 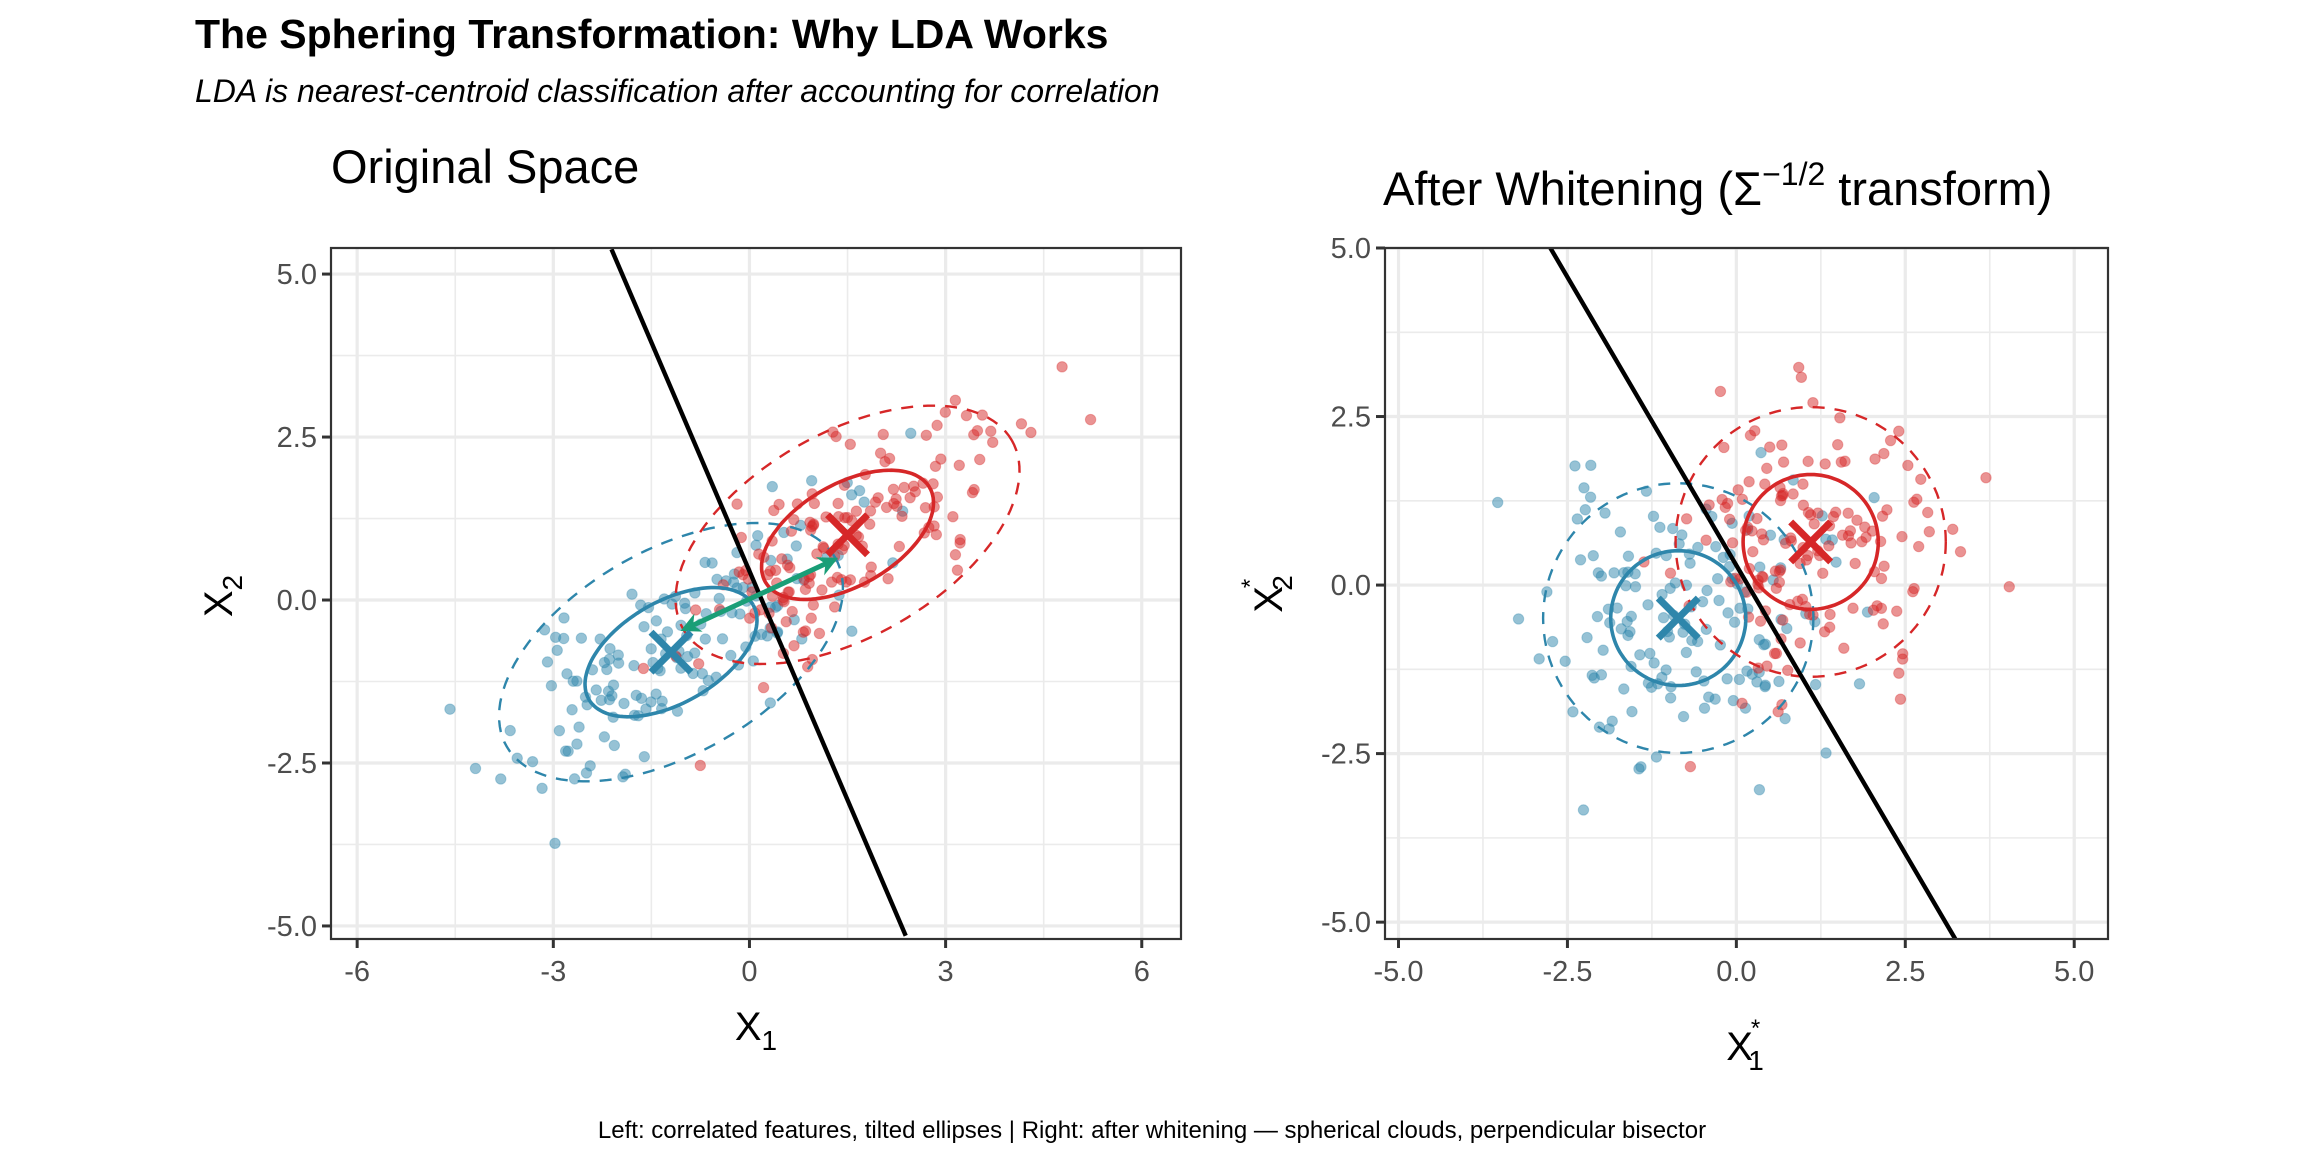 What do you see at coordinates (1826, 567) in the screenshot?
I see `points-class_a` at bounding box center [1826, 567].